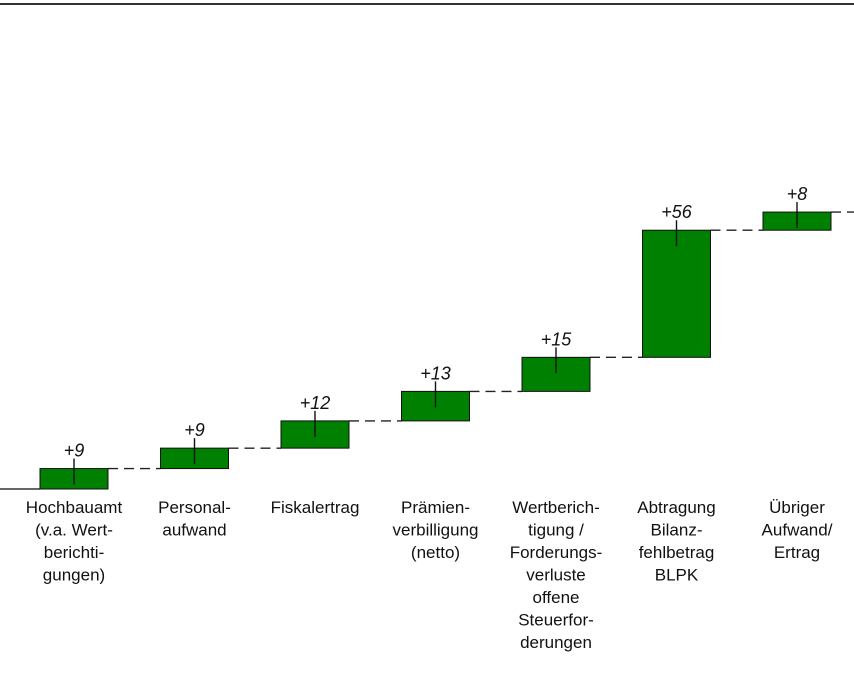 This screenshot has width=854, height=684. I want to click on category-label-line: berichti-, so click(74, 552).